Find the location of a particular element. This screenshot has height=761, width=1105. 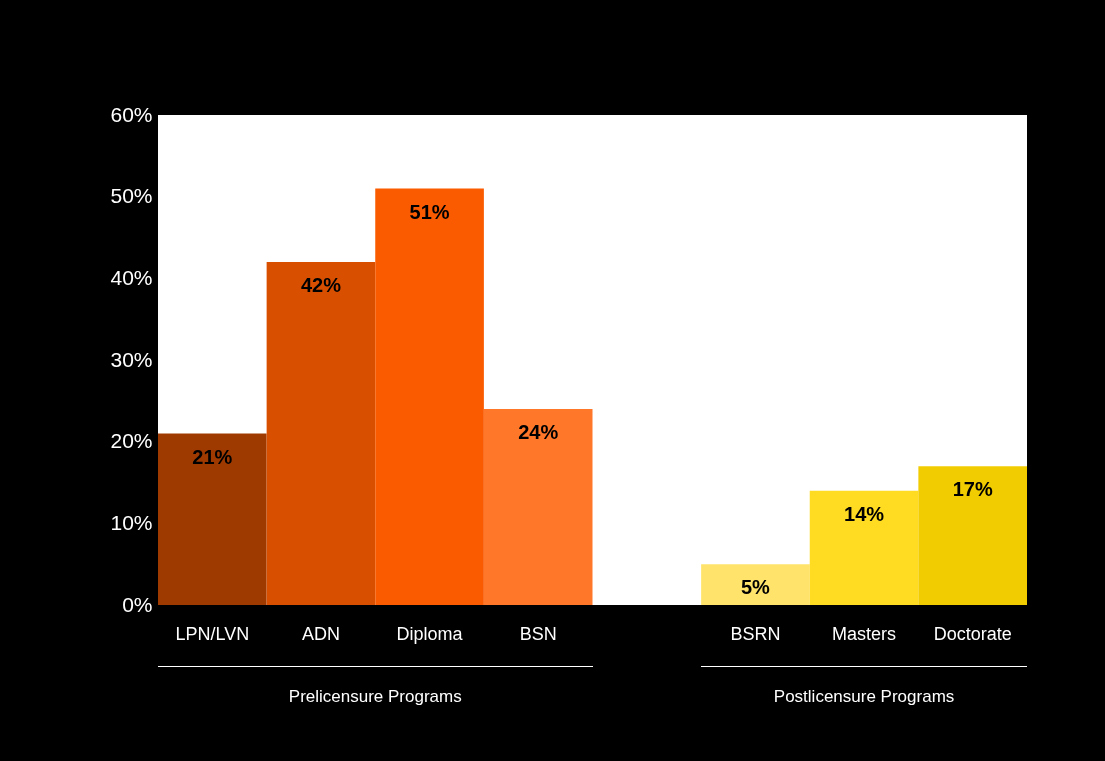

data-label: 51% is located at coordinates (429, 211).